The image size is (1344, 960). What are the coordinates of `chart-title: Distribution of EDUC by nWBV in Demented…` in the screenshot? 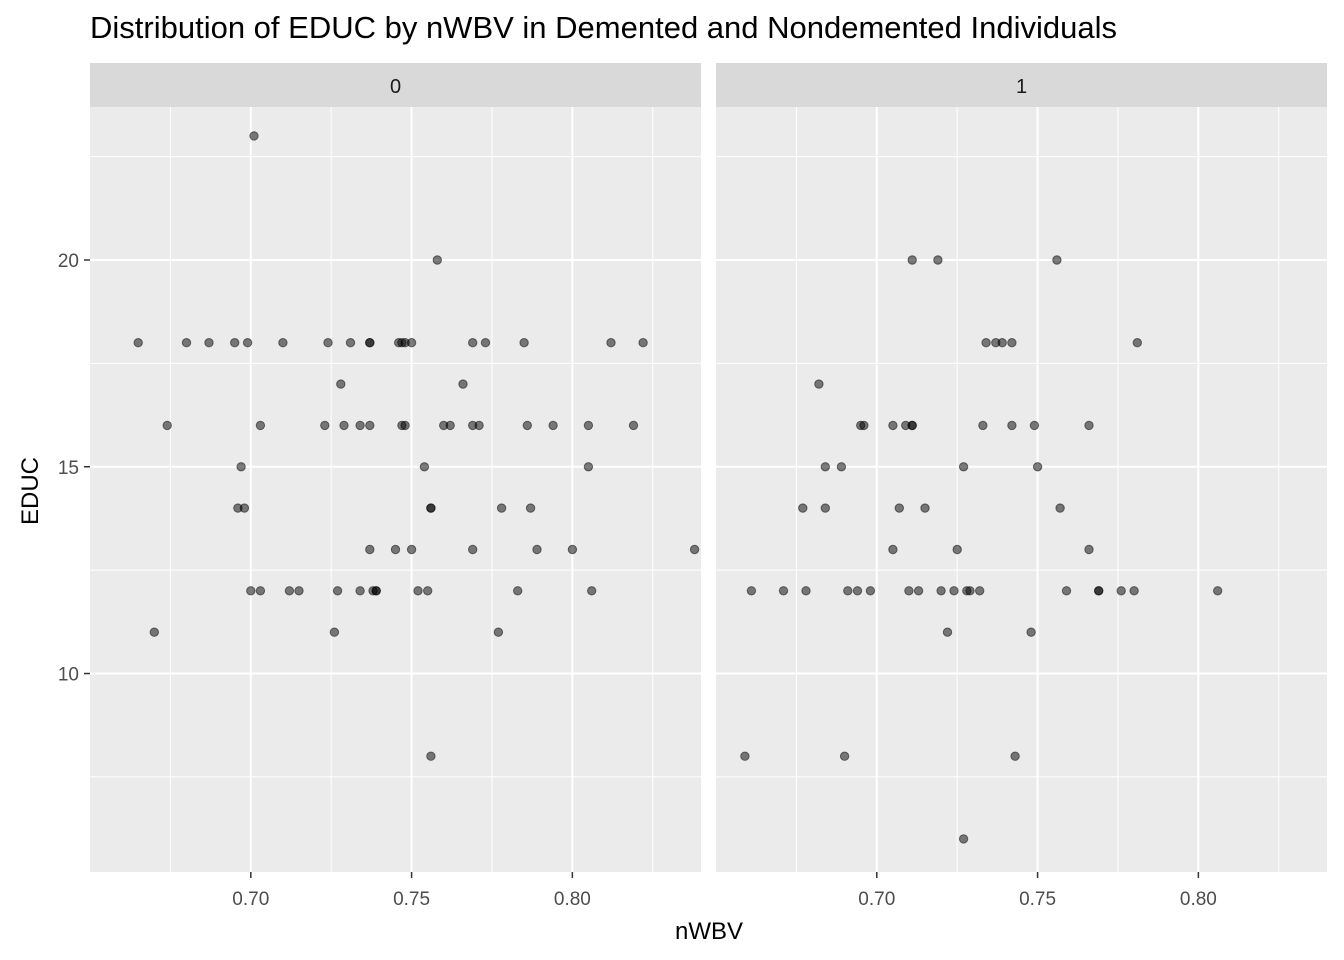 It's located at (603, 27).